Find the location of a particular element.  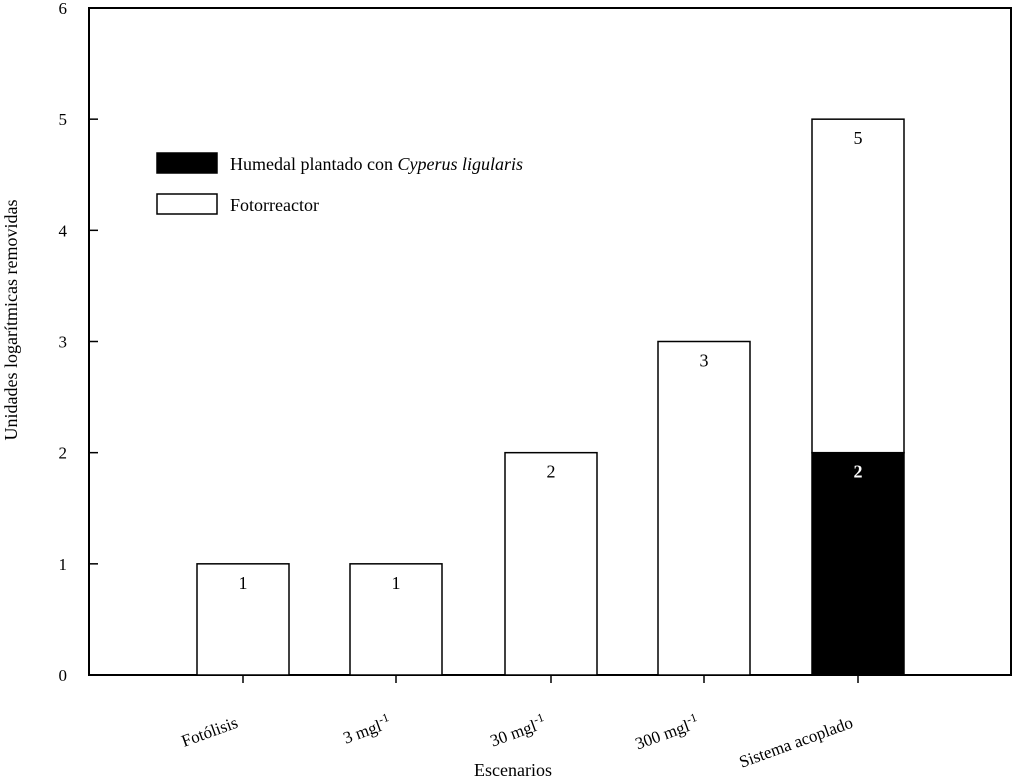

x-tick-label: 3 mgl-1 is located at coordinates (367, 729).